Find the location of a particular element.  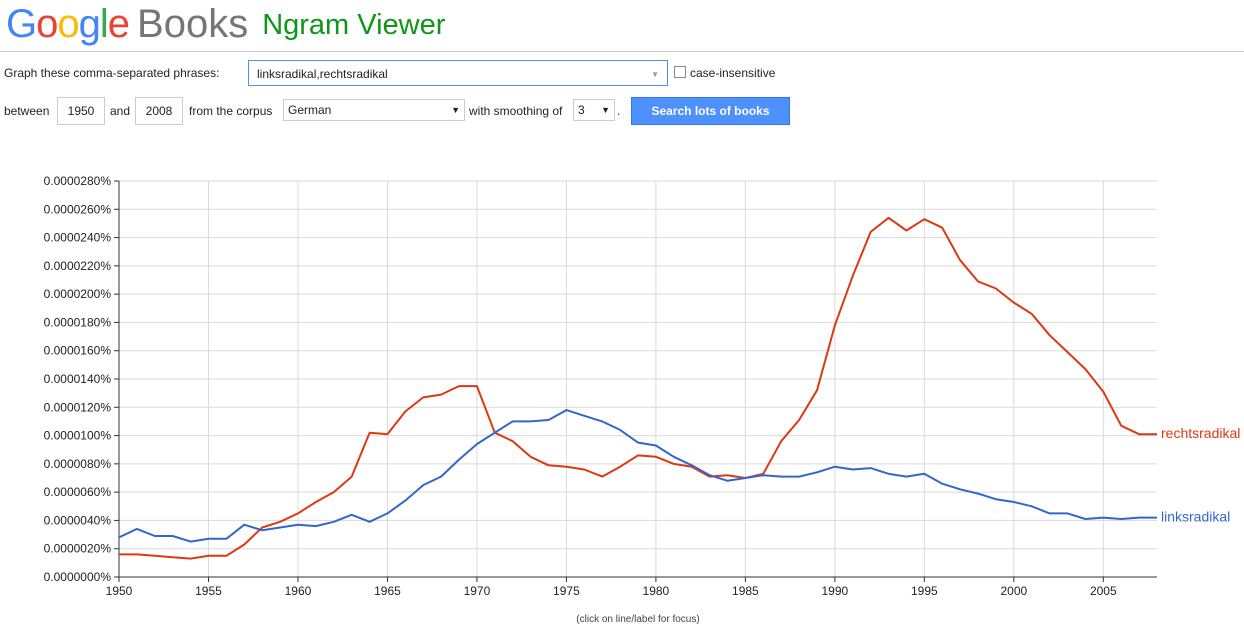

between-label: between is located at coordinates (27, 111).